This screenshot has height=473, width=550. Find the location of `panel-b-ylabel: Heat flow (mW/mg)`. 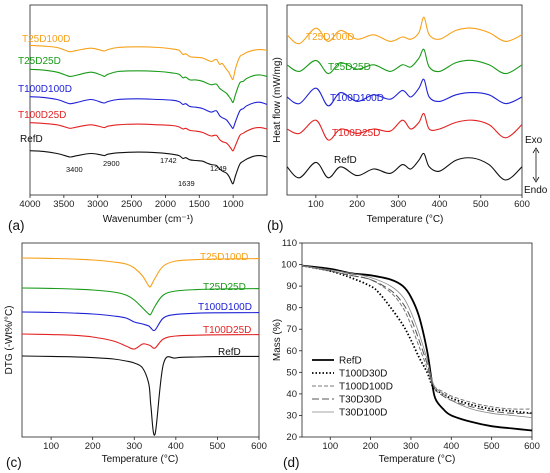

panel-b-ylabel: Heat flow (mW/mg) is located at coordinates (277, 100).